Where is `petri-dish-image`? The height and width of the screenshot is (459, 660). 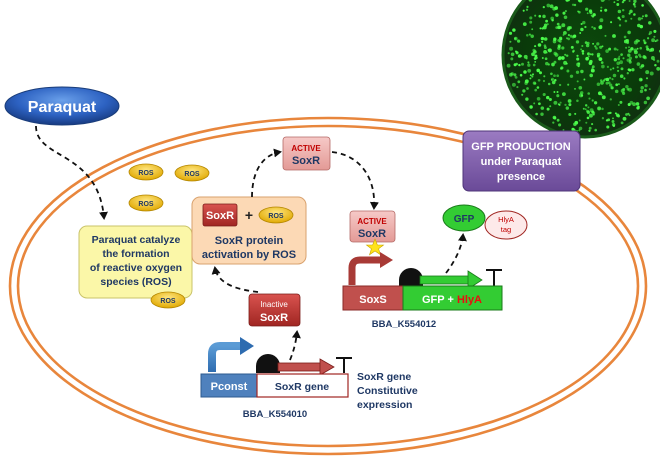
petri-dish-image is located at coordinates (580, 69).